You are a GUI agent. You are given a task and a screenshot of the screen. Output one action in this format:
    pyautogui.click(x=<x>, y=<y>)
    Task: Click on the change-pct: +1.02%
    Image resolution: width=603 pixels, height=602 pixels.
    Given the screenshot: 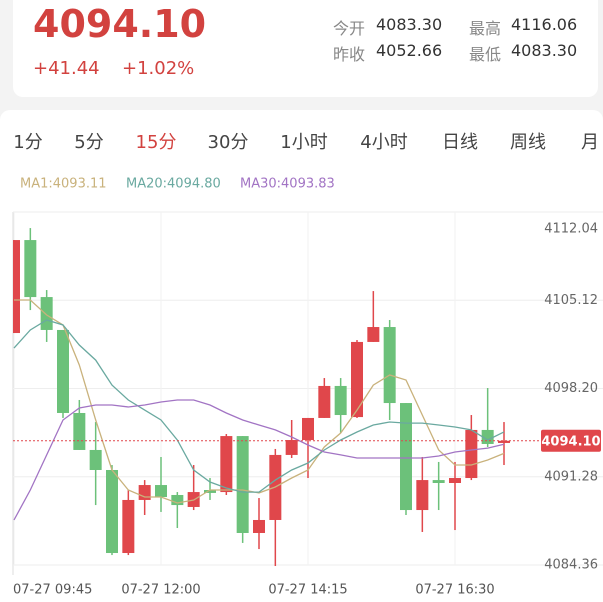 What is the action you would take?
    pyautogui.click(x=158, y=68)
    